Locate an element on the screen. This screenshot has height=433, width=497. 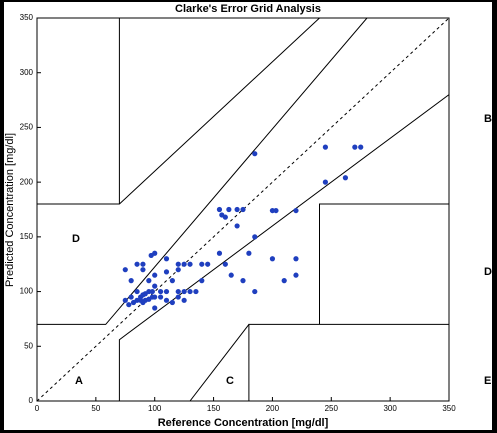
x-tick-label: 0 is located at coordinates (37, 408).